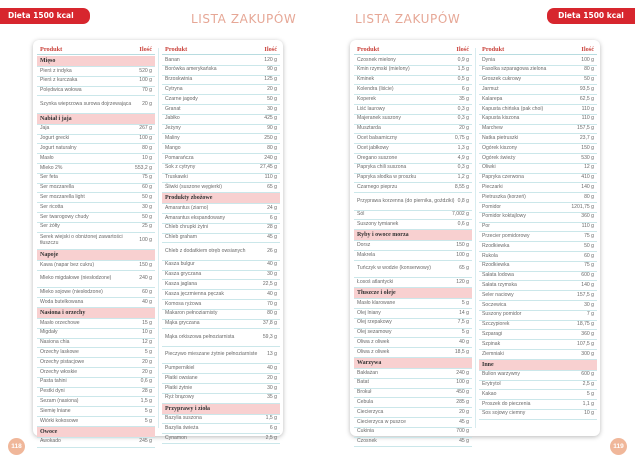 Image resolution: width=635 pixels, height=462 pixels. Describe the element at coordinates (221, 389) in the screenshot. I see `list-item: Płatki żytnie 30 g` at that location.